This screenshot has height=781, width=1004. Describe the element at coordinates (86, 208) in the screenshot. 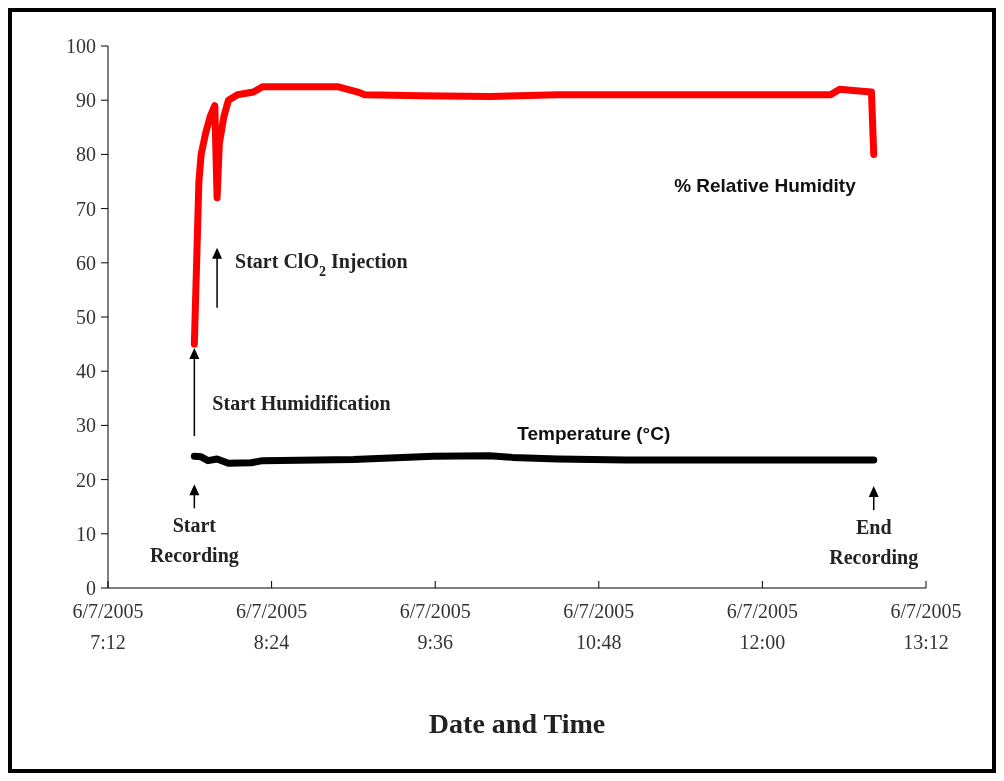

I see `y-tick-label: 70` at that location.